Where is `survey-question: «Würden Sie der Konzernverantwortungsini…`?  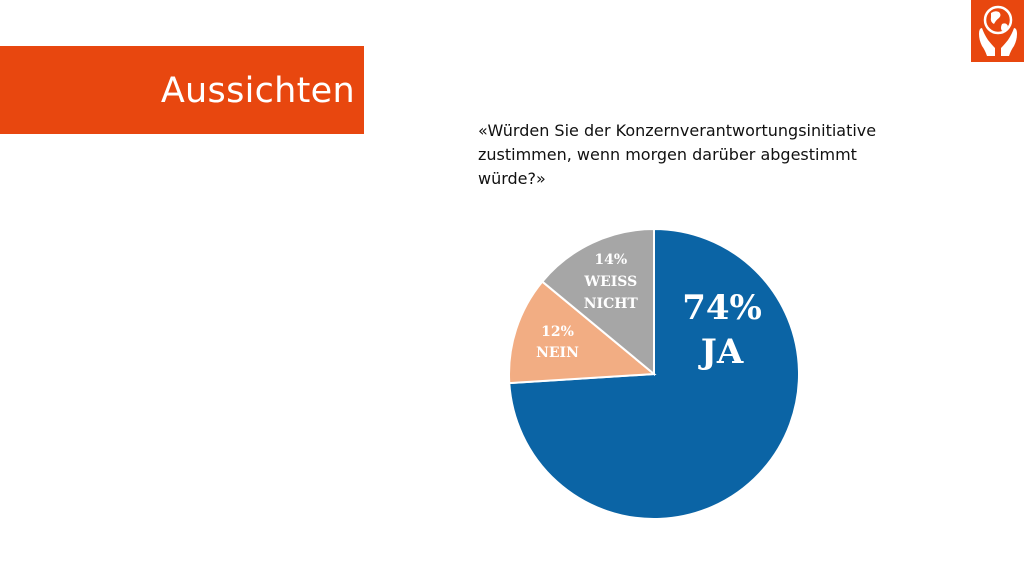 survey-question: «Würden Sie der Konzernverantwortungsini… is located at coordinates (677, 154).